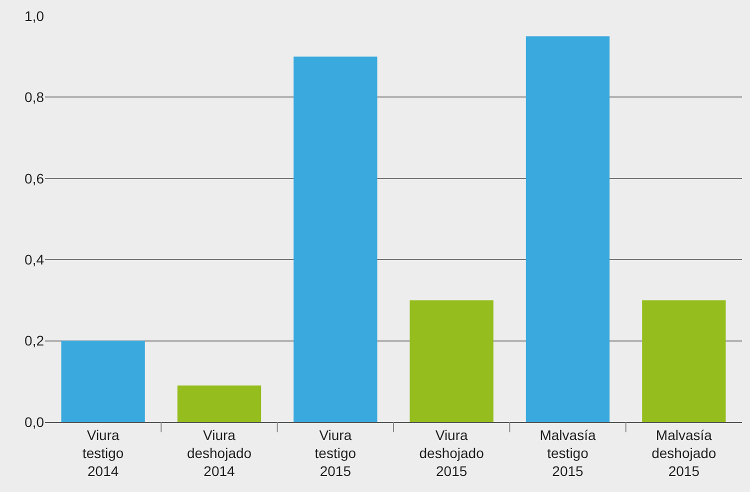 This screenshot has height=492, width=750. What do you see at coordinates (34, 340) in the screenshot?
I see `y-tick-label: 0,2` at bounding box center [34, 340].